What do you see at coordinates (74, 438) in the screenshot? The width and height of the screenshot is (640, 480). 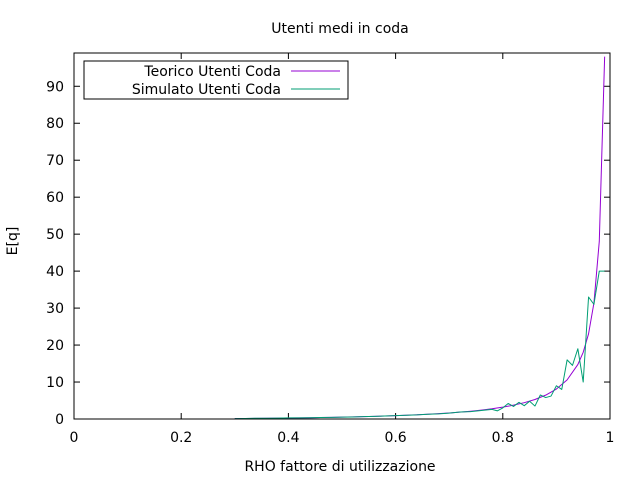 I see `x-tick-label: 0` at bounding box center [74, 438].